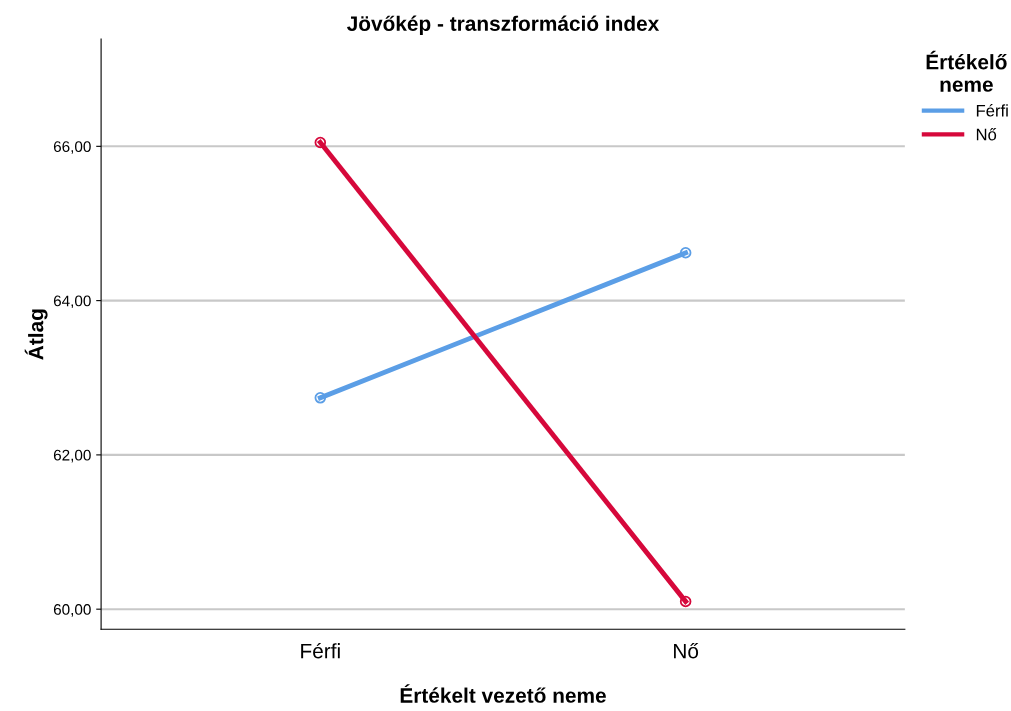 The height and width of the screenshot is (711, 1011). Describe the element at coordinates (72, 147) in the screenshot. I see `y-tick-label: 66,00` at that location.